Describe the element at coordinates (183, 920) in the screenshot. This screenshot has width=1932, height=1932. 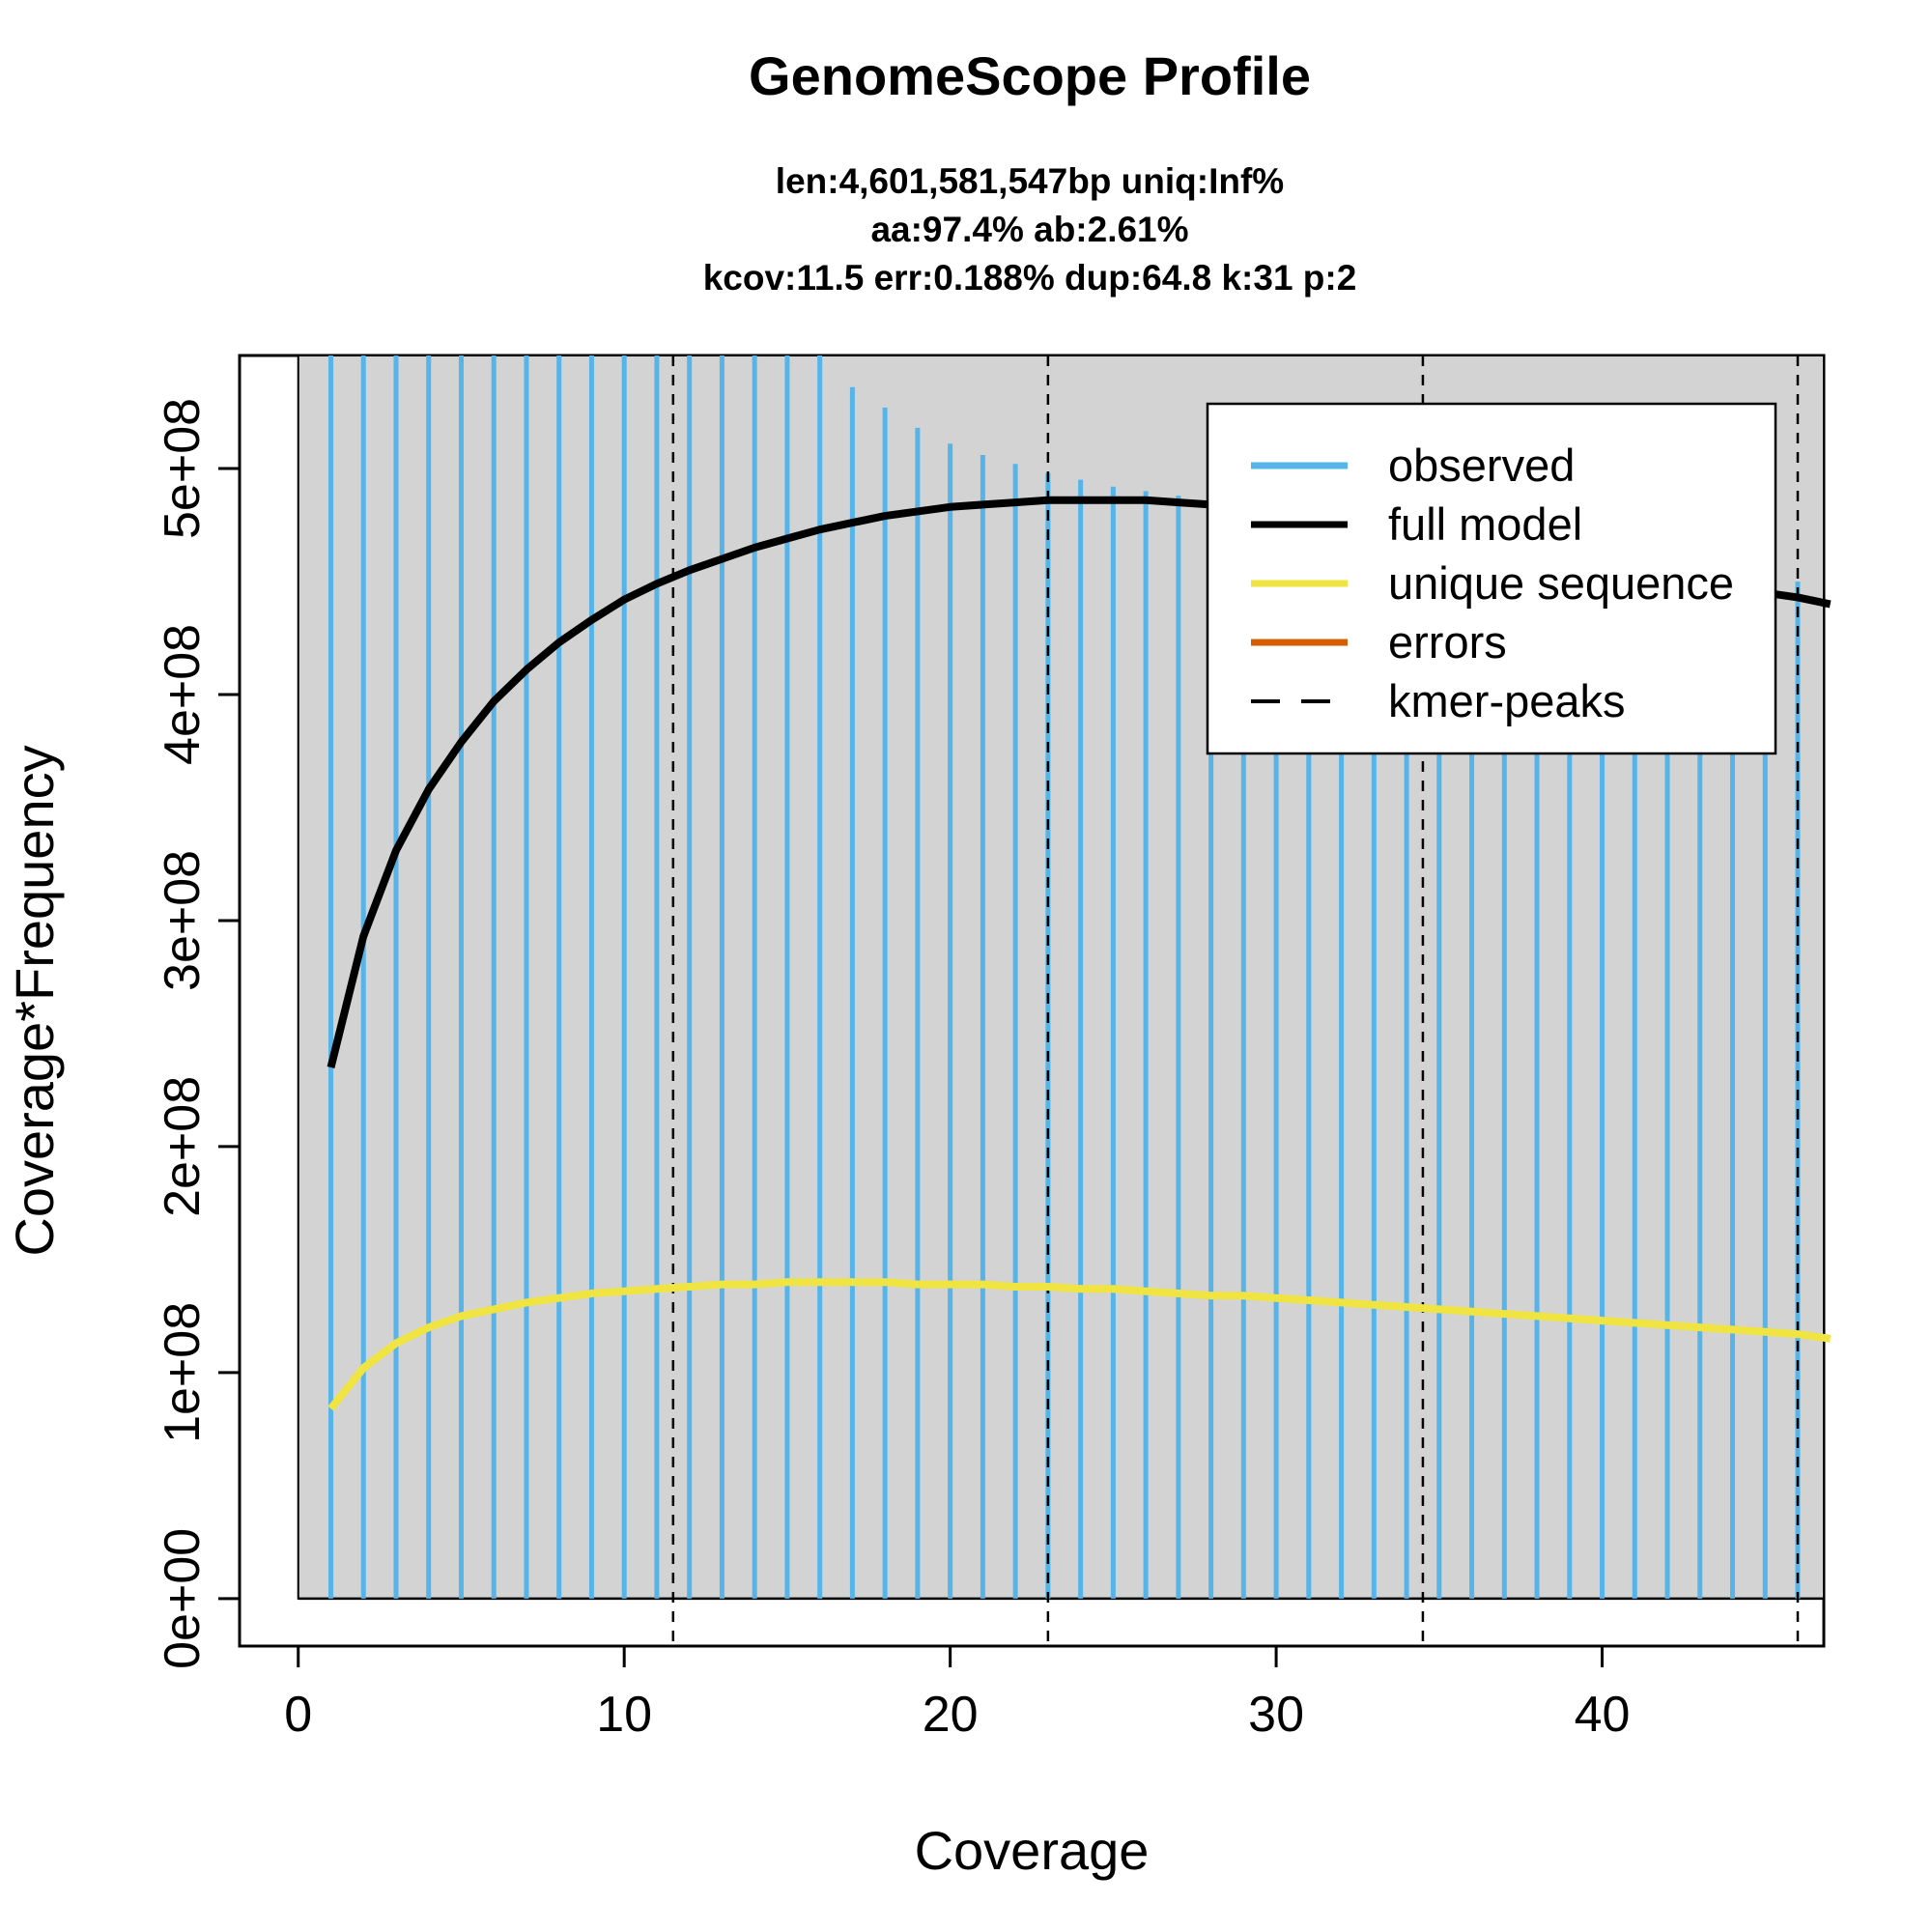
I see `y-tick-label: 3e+08` at that location.